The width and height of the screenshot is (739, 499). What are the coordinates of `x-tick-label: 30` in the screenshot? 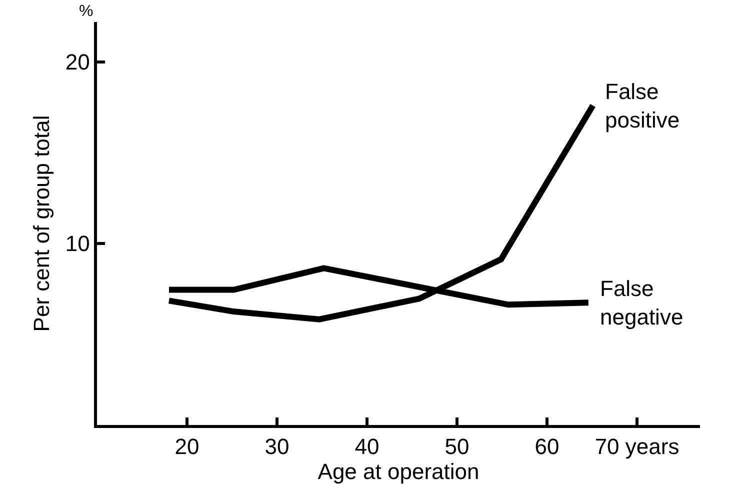 It's located at (277, 447).